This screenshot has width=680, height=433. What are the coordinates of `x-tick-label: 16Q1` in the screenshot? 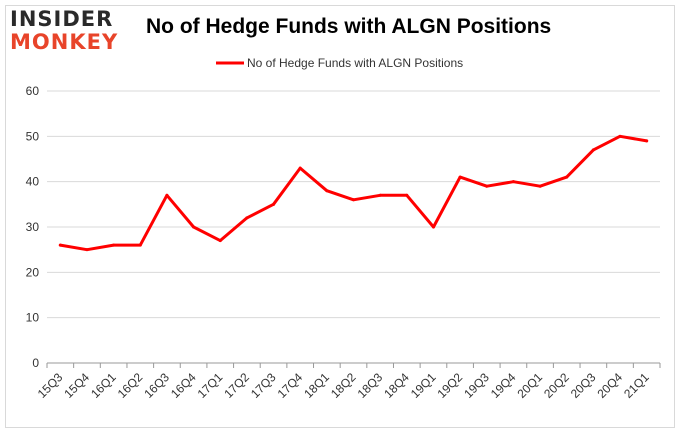 It's located at (103, 385).